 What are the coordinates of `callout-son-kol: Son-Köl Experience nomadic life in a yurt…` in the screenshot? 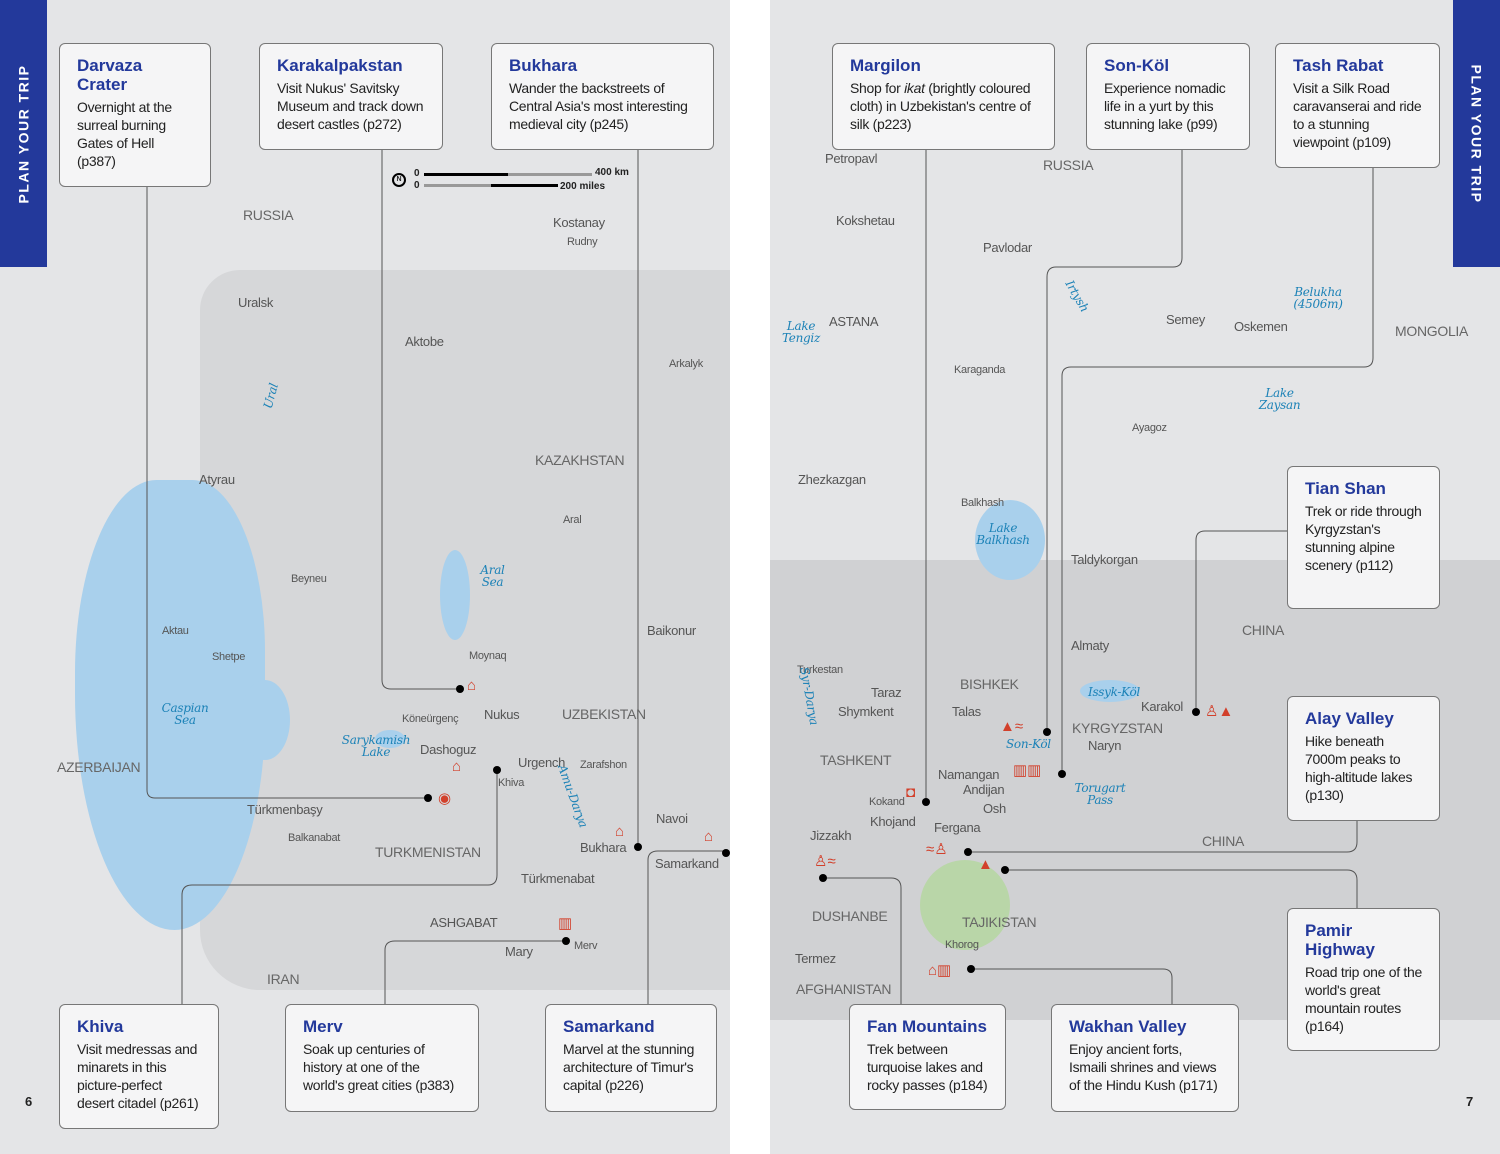 It's located at (1168, 96).